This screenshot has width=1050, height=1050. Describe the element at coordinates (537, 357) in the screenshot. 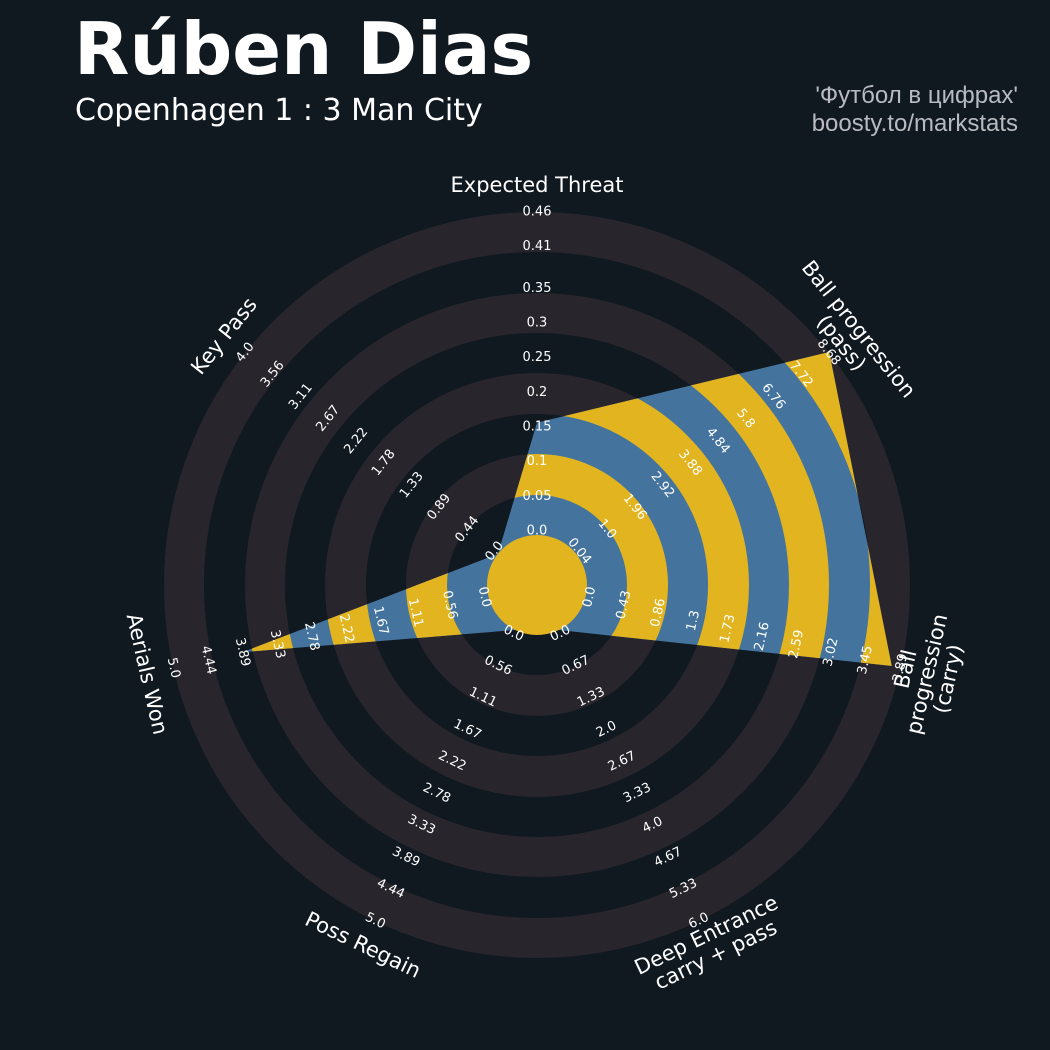

I see `tick-label: 0.25` at that location.